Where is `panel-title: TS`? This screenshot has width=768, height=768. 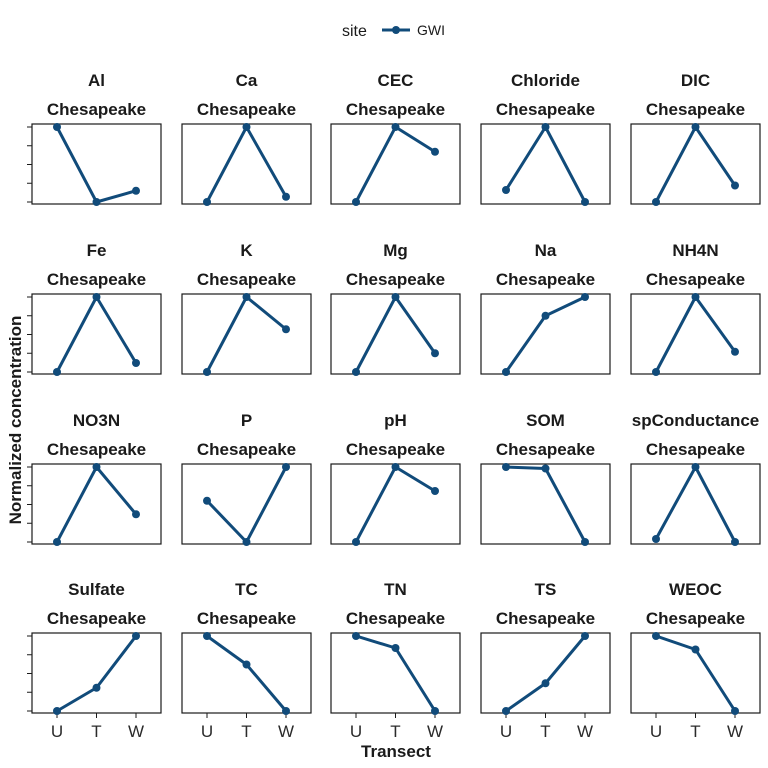
panel-title: TS is located at coordinates (546, 589).